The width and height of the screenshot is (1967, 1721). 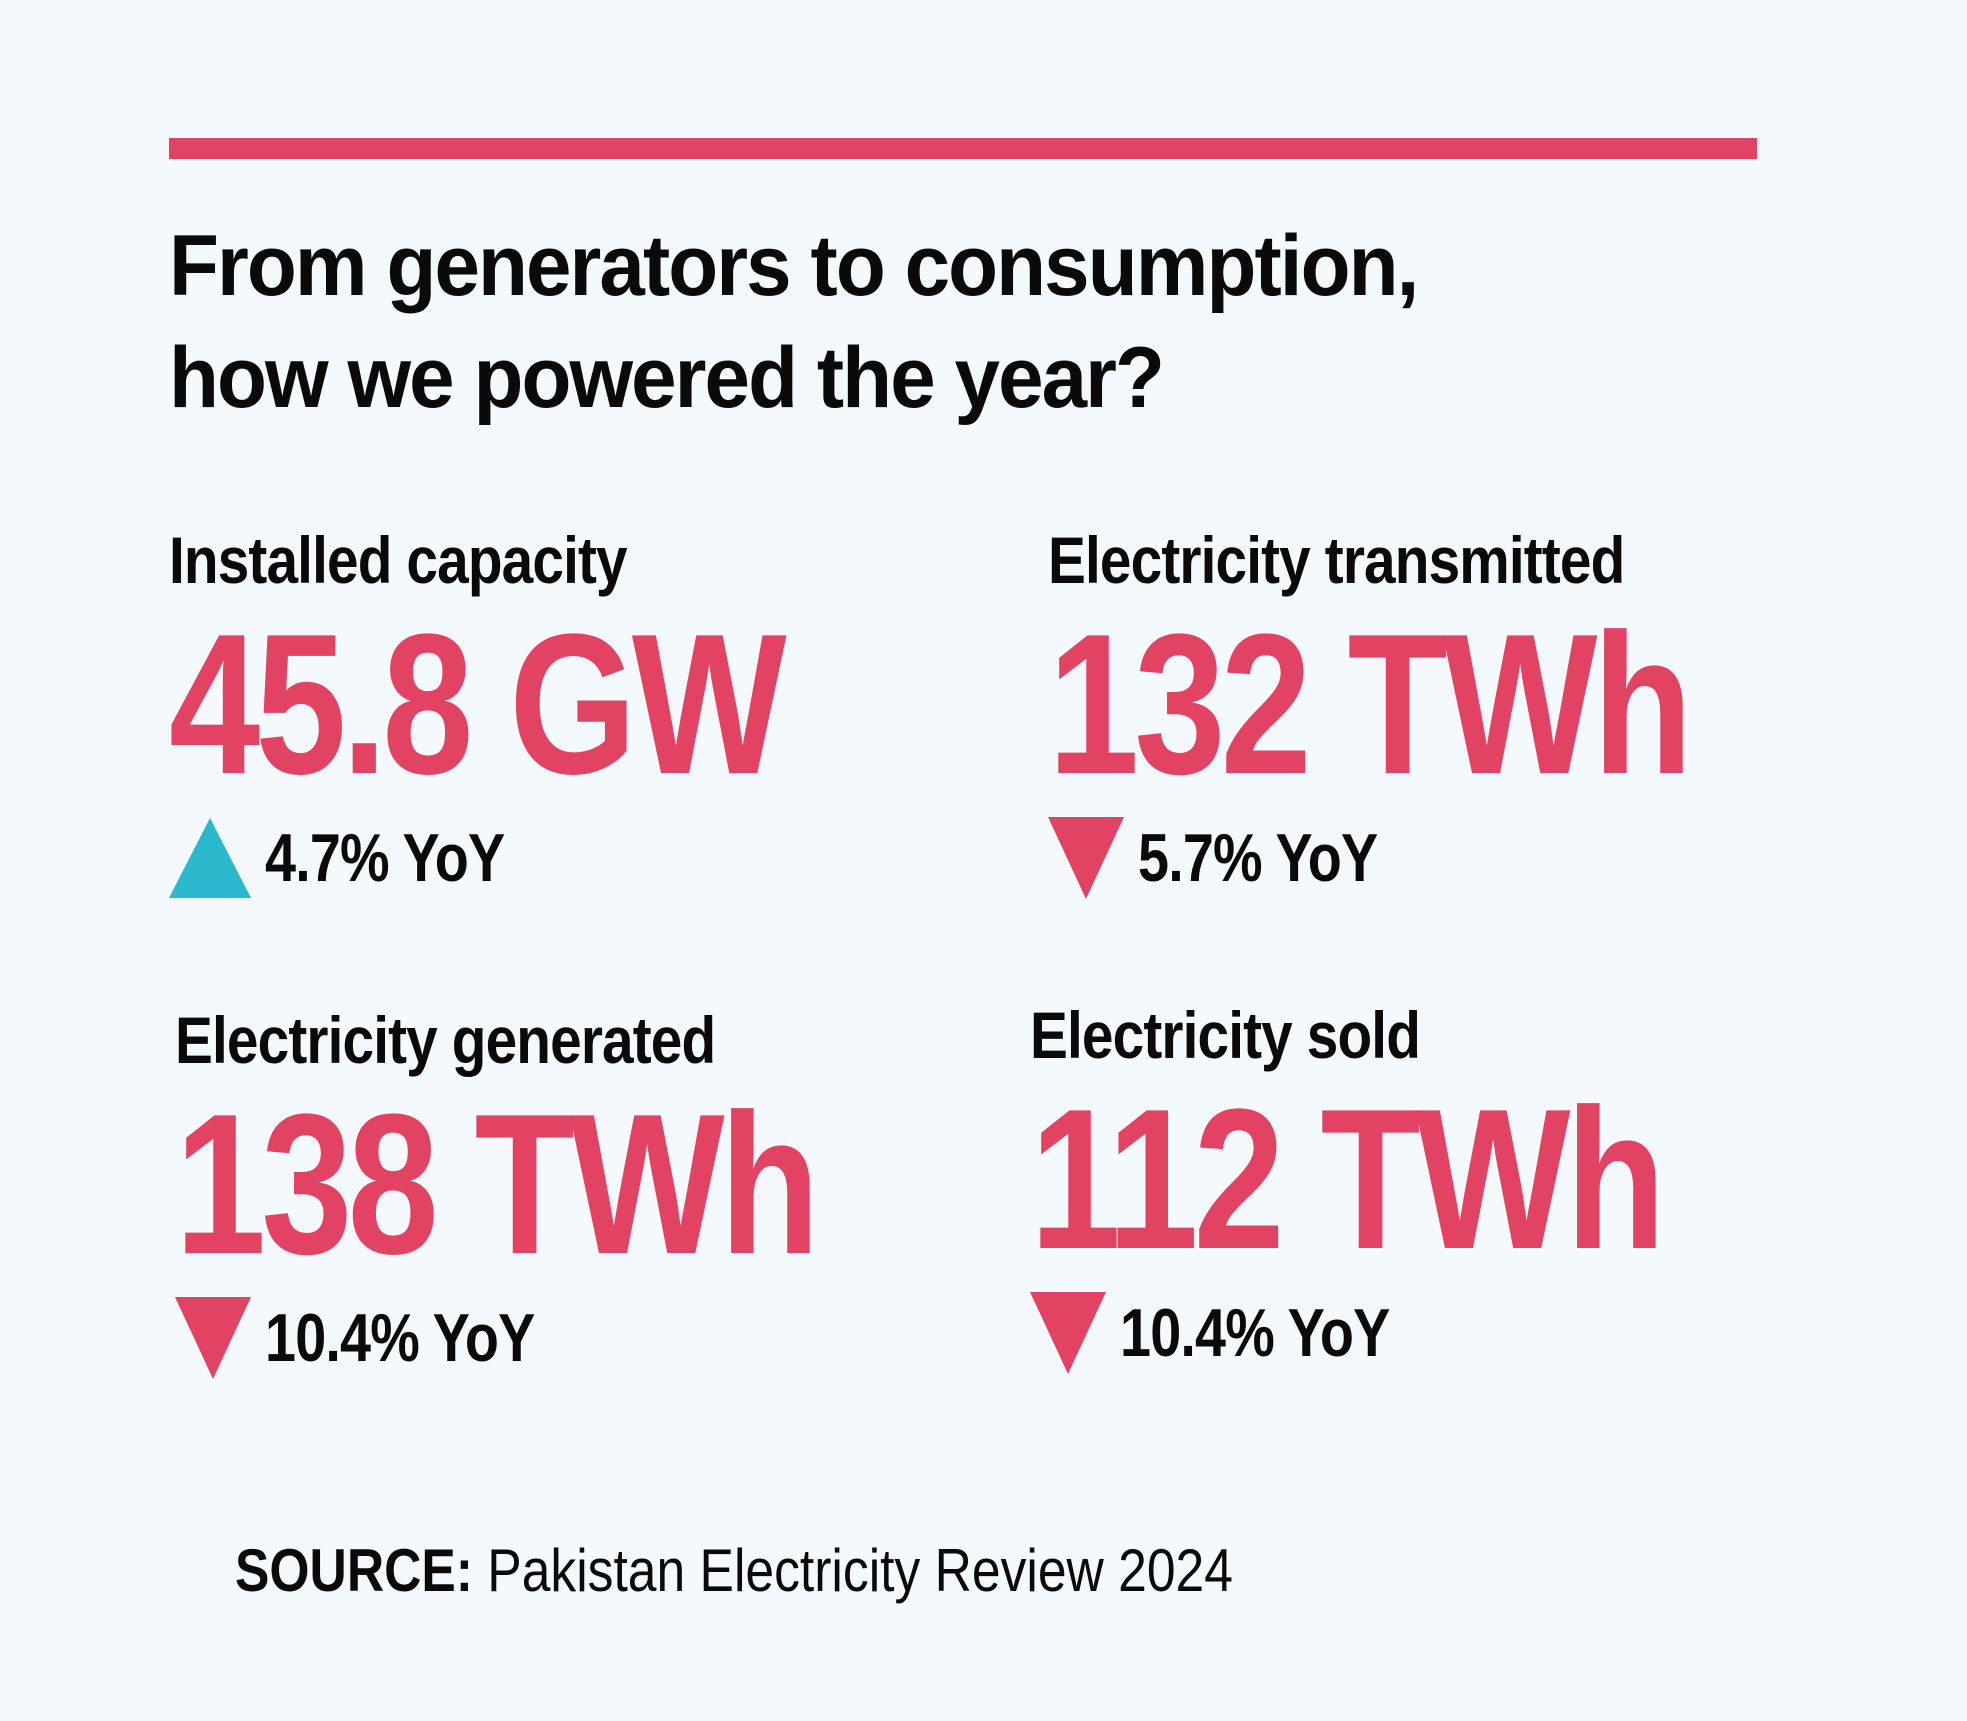 What do you see at coordinates (1225, 1035) in the screenshot?
I see `stat-label: Electricity sold` at bounding box center [1225, 1035].